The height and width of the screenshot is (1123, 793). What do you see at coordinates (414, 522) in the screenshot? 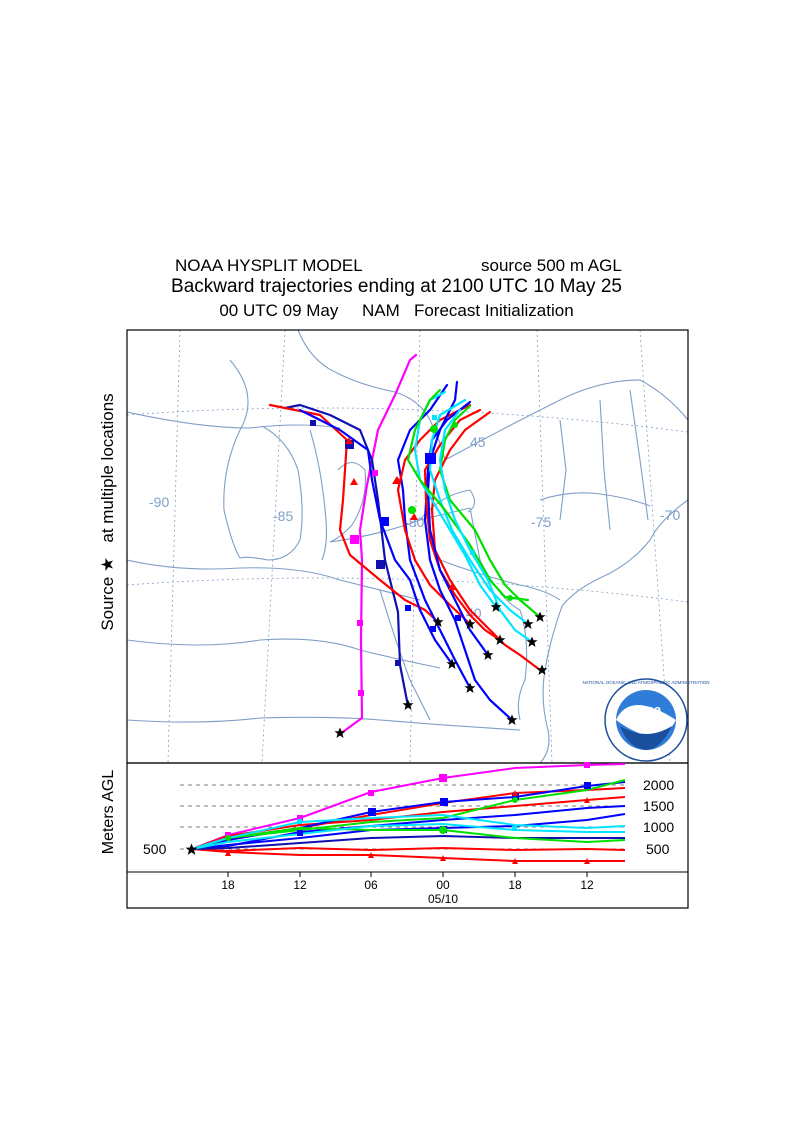
I see `lon-label: -80` at bounding box center [414, 522].